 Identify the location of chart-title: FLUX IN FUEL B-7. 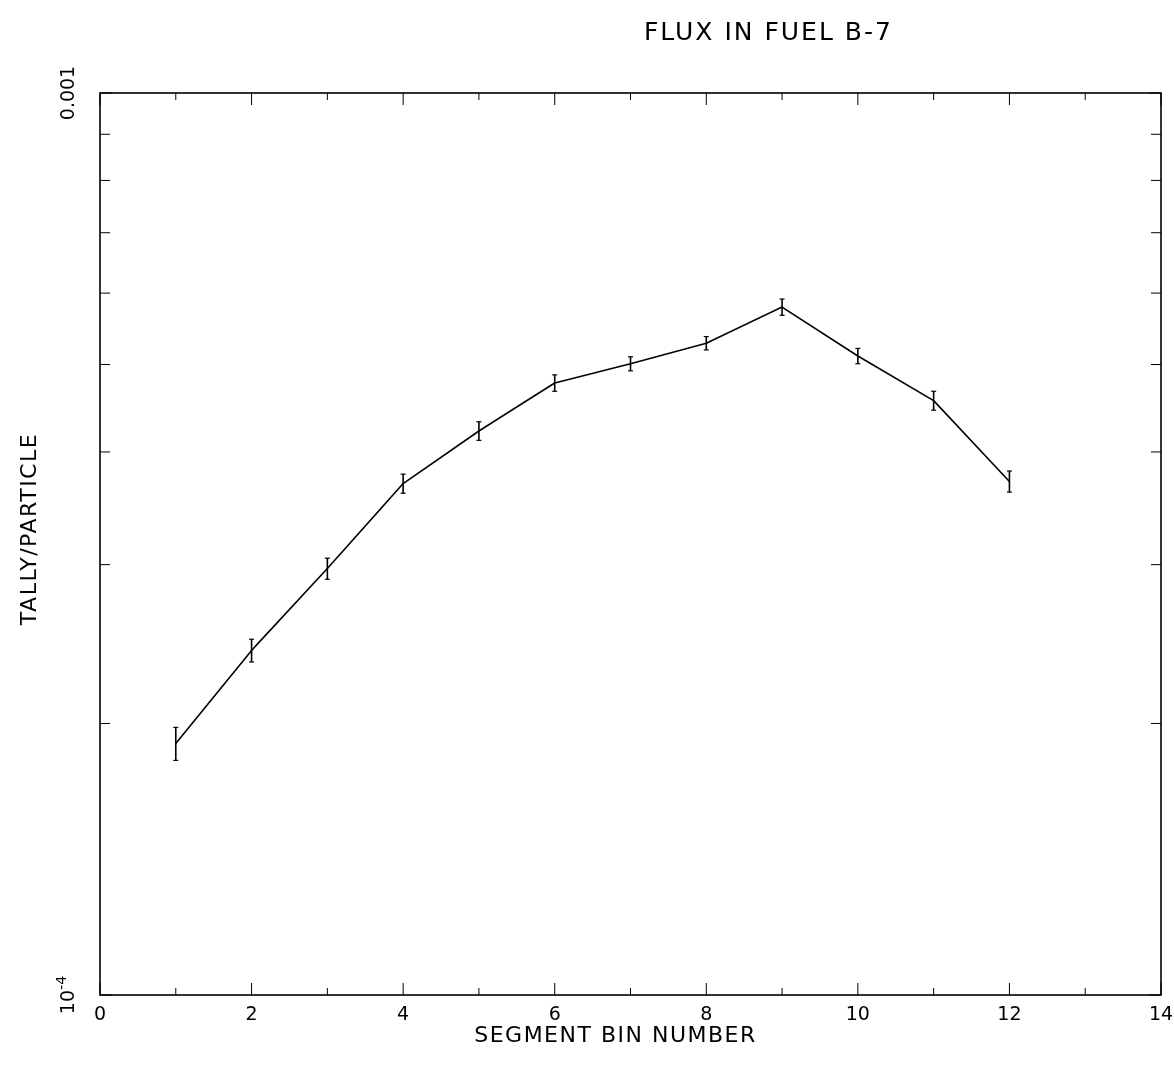
(768, 31).